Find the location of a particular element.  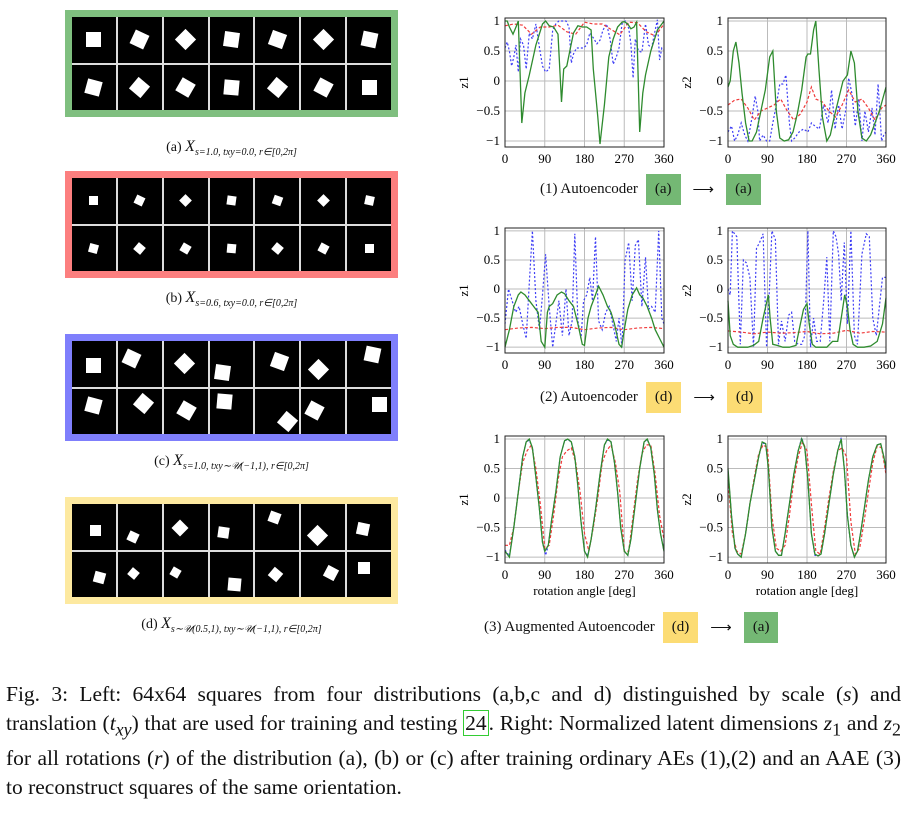

row-caption-3: (3) Augmented Autoencoder (d) ⟶ (a) is located at coordinates (631, 627).